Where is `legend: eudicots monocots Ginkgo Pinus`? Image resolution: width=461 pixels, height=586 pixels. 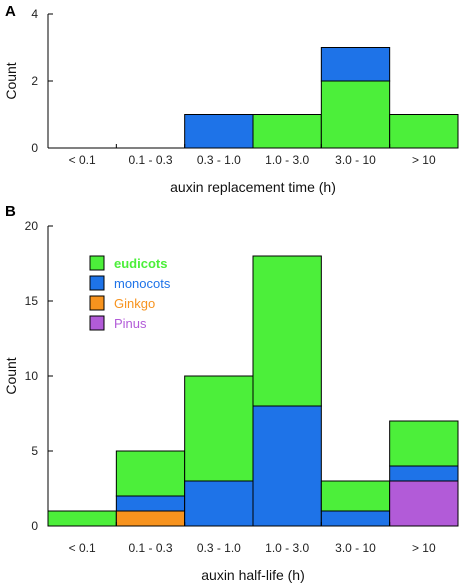
legend: eudicots monocots Ginkgo Pinus is located at coordinates (130, 293).